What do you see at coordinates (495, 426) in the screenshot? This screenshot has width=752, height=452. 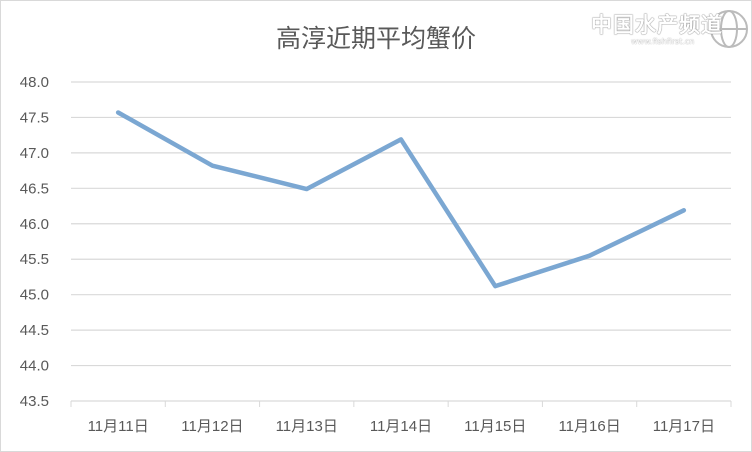 I see `x-tick-label: 11月15日` at bounding box center [495, 426].